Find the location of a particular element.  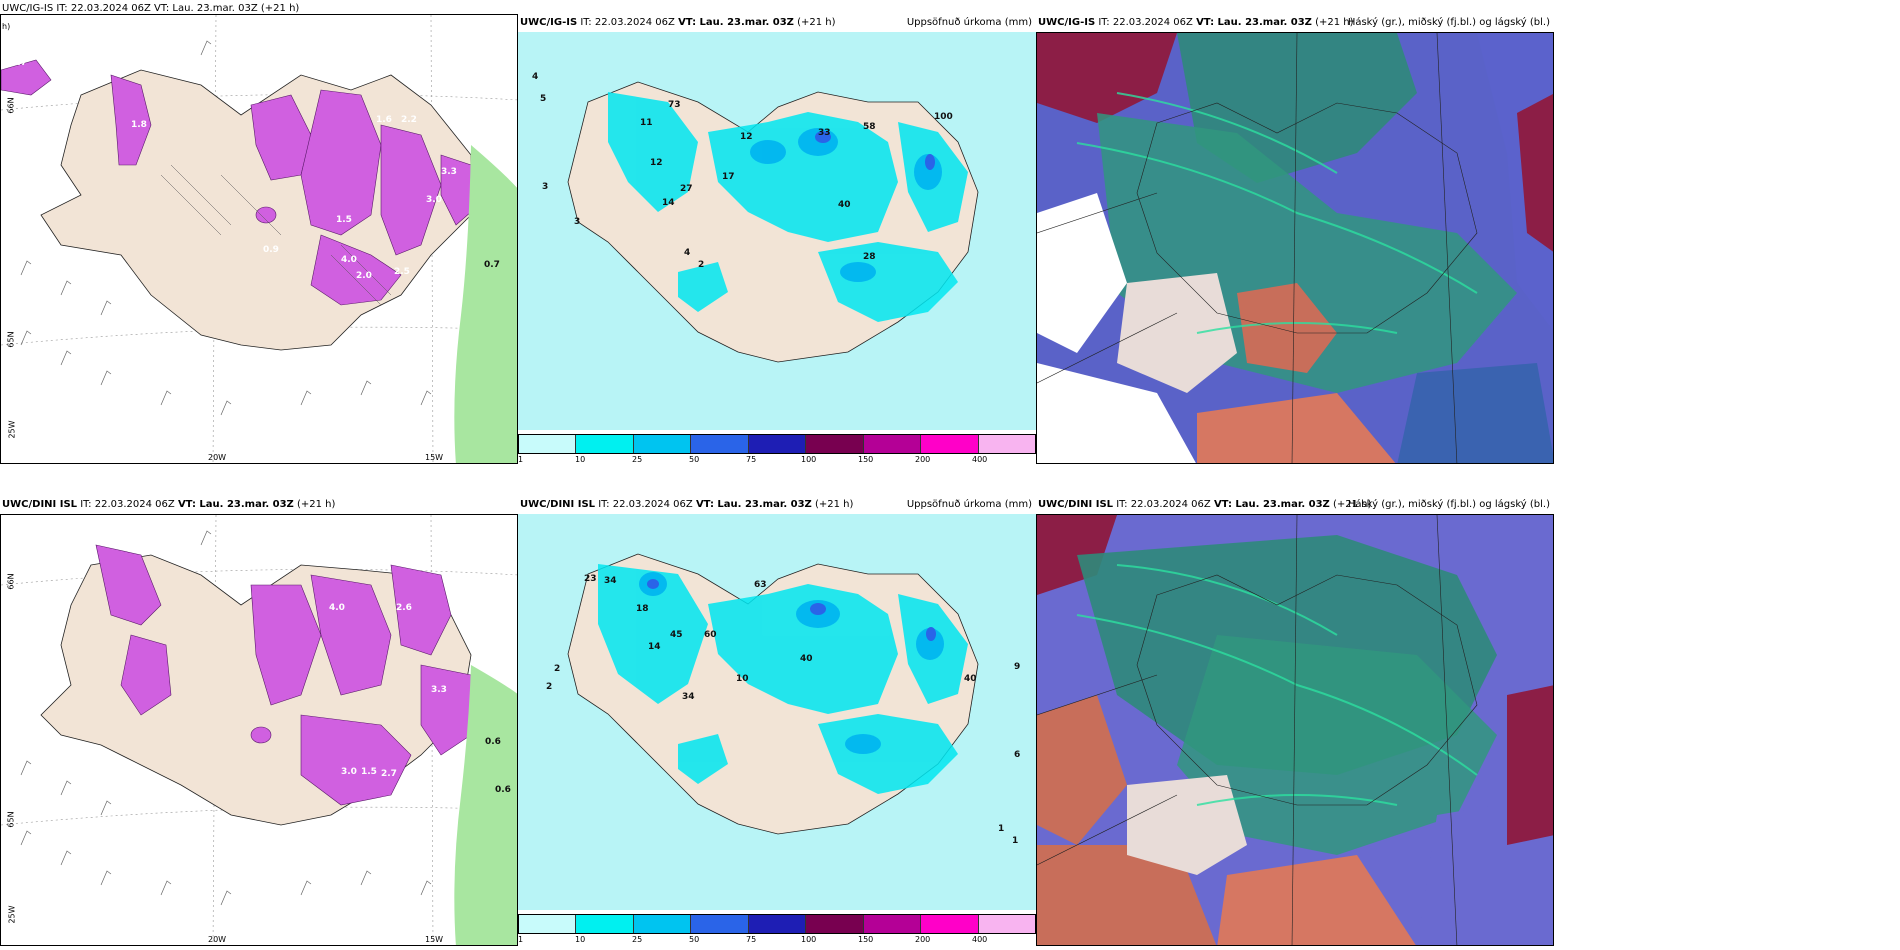

snow-value-label: 0.6 is located at coordinates (493, 742).